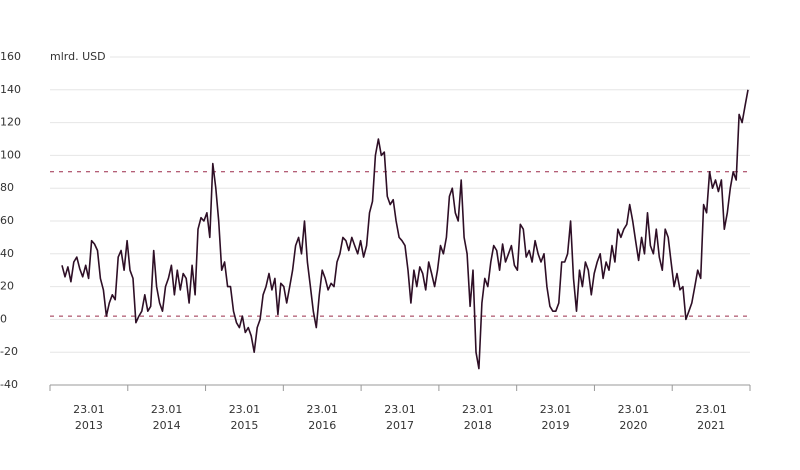 The image size is (800, 470). Describe the element at coordinates (400, 425) in the screenshot. I see `x-tick-label: 2017` at that location.